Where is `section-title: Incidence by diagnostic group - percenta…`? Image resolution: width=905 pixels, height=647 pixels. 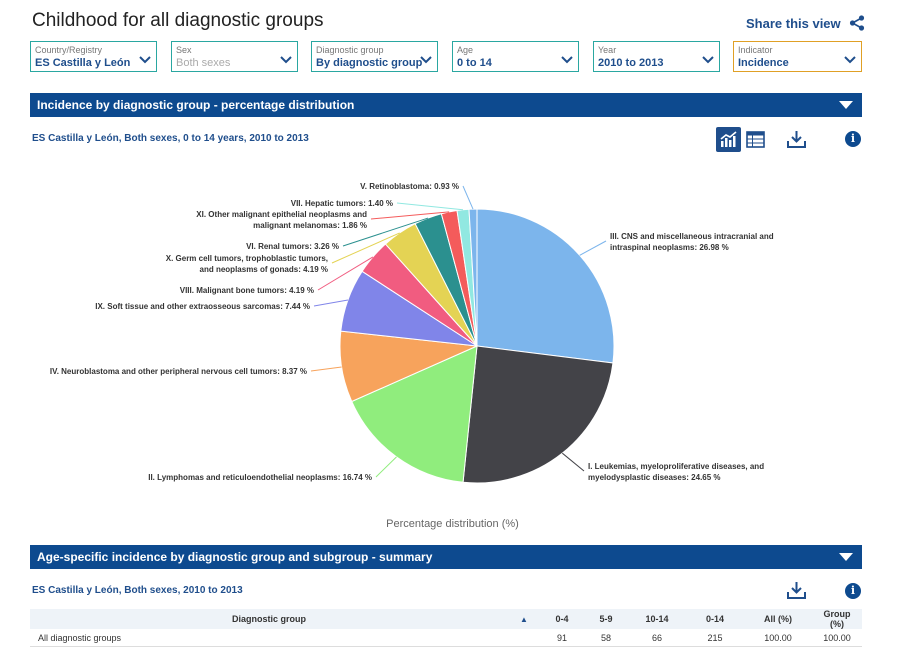
section-title: Incidence by diagnostic group - percenta… is located at coordinates (196, 105).